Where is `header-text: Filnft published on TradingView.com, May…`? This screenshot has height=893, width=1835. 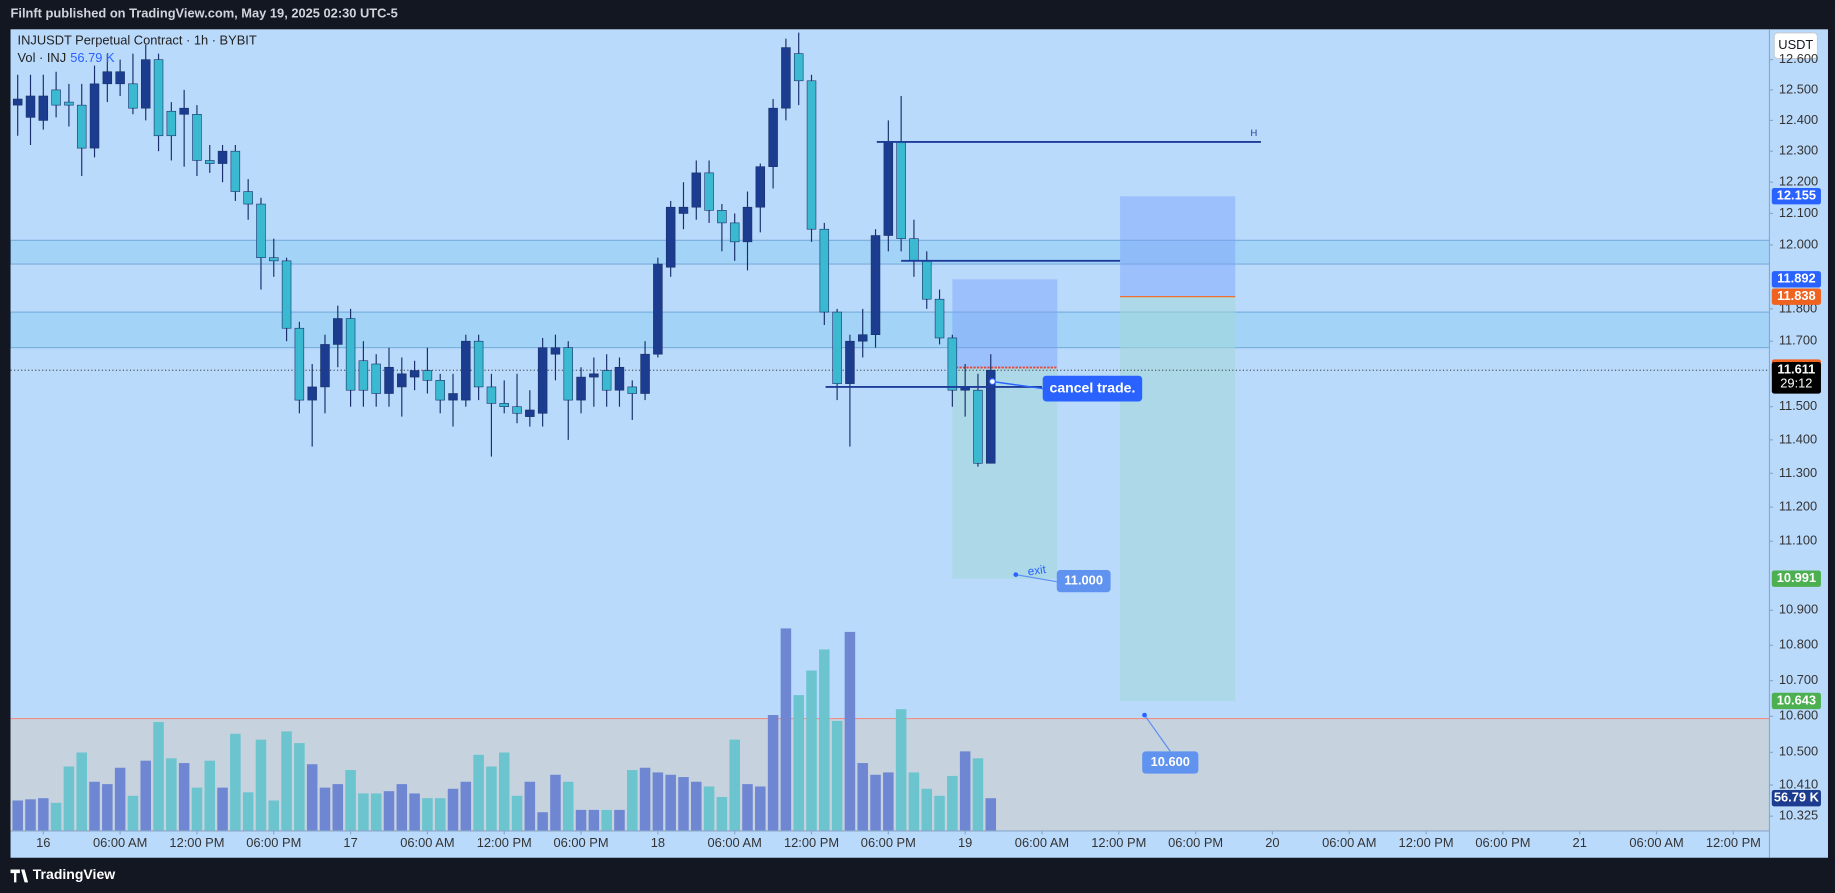
header-text: Filnft published on TradingView.com, May… is located at coordinates (204, 12).